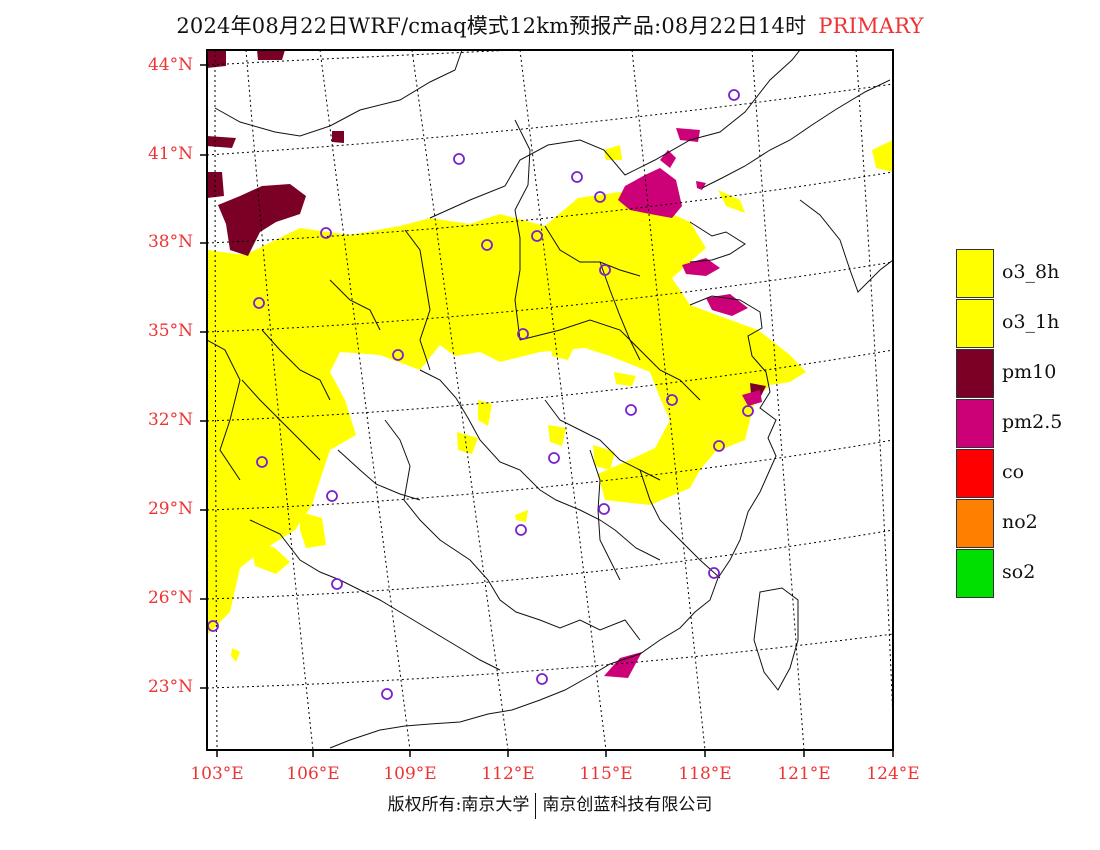 This screenshot has height=850, width=1100. Describe the element at coordinates (871, 26) in the screenshot. I see `primary-tag: PRIMARY` at that location.